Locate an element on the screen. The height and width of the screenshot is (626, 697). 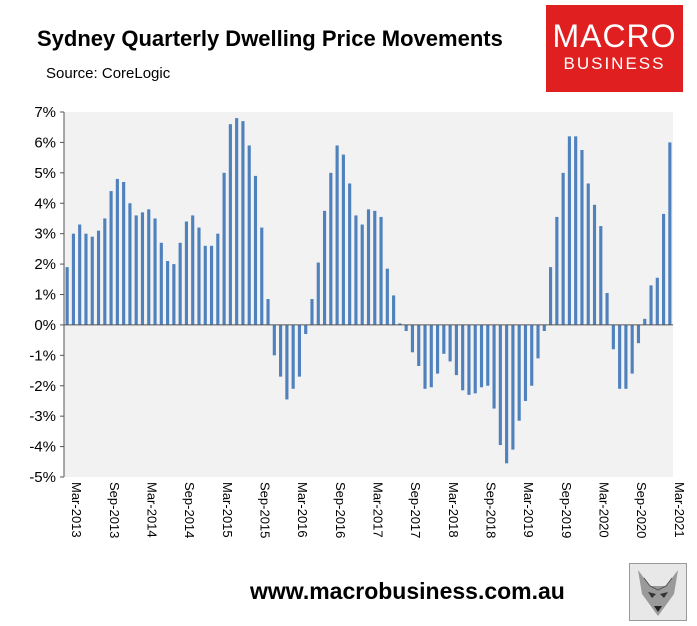
y-axis: 7% 6% 5% 4% 3% 2% 1% 0% -1% -2% -3% -4% -5% is located at coordinates (47, 295).